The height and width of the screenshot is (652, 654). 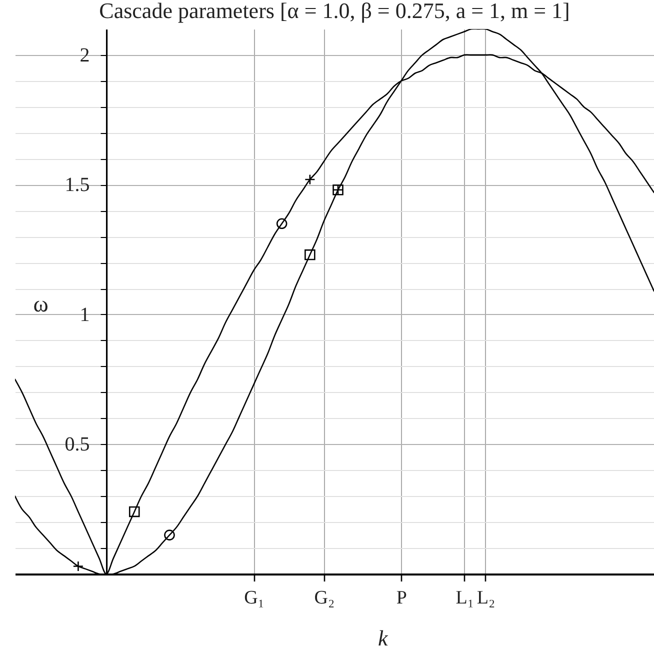 I want to click on x-tick-label: G₂, so click(x=324, y=598).